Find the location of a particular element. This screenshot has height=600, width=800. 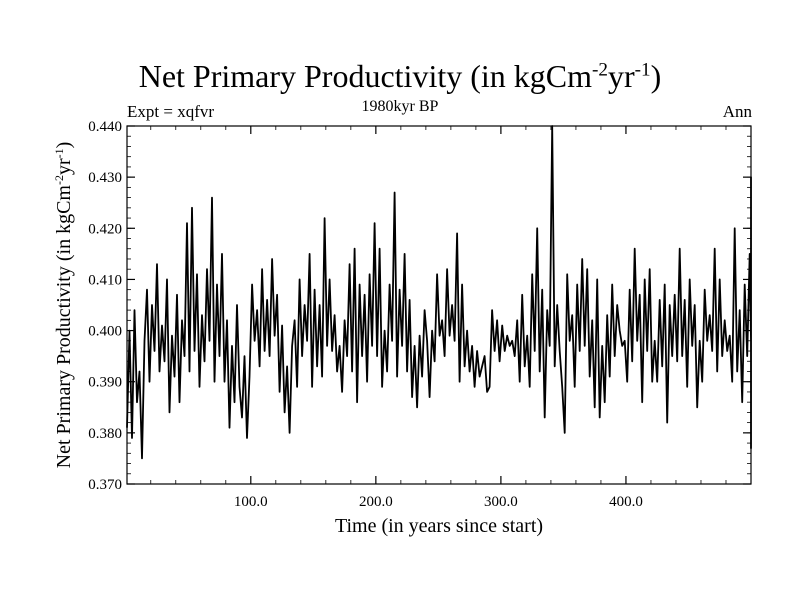

chart-title-unit: yr is located at coordinates (621, 76).